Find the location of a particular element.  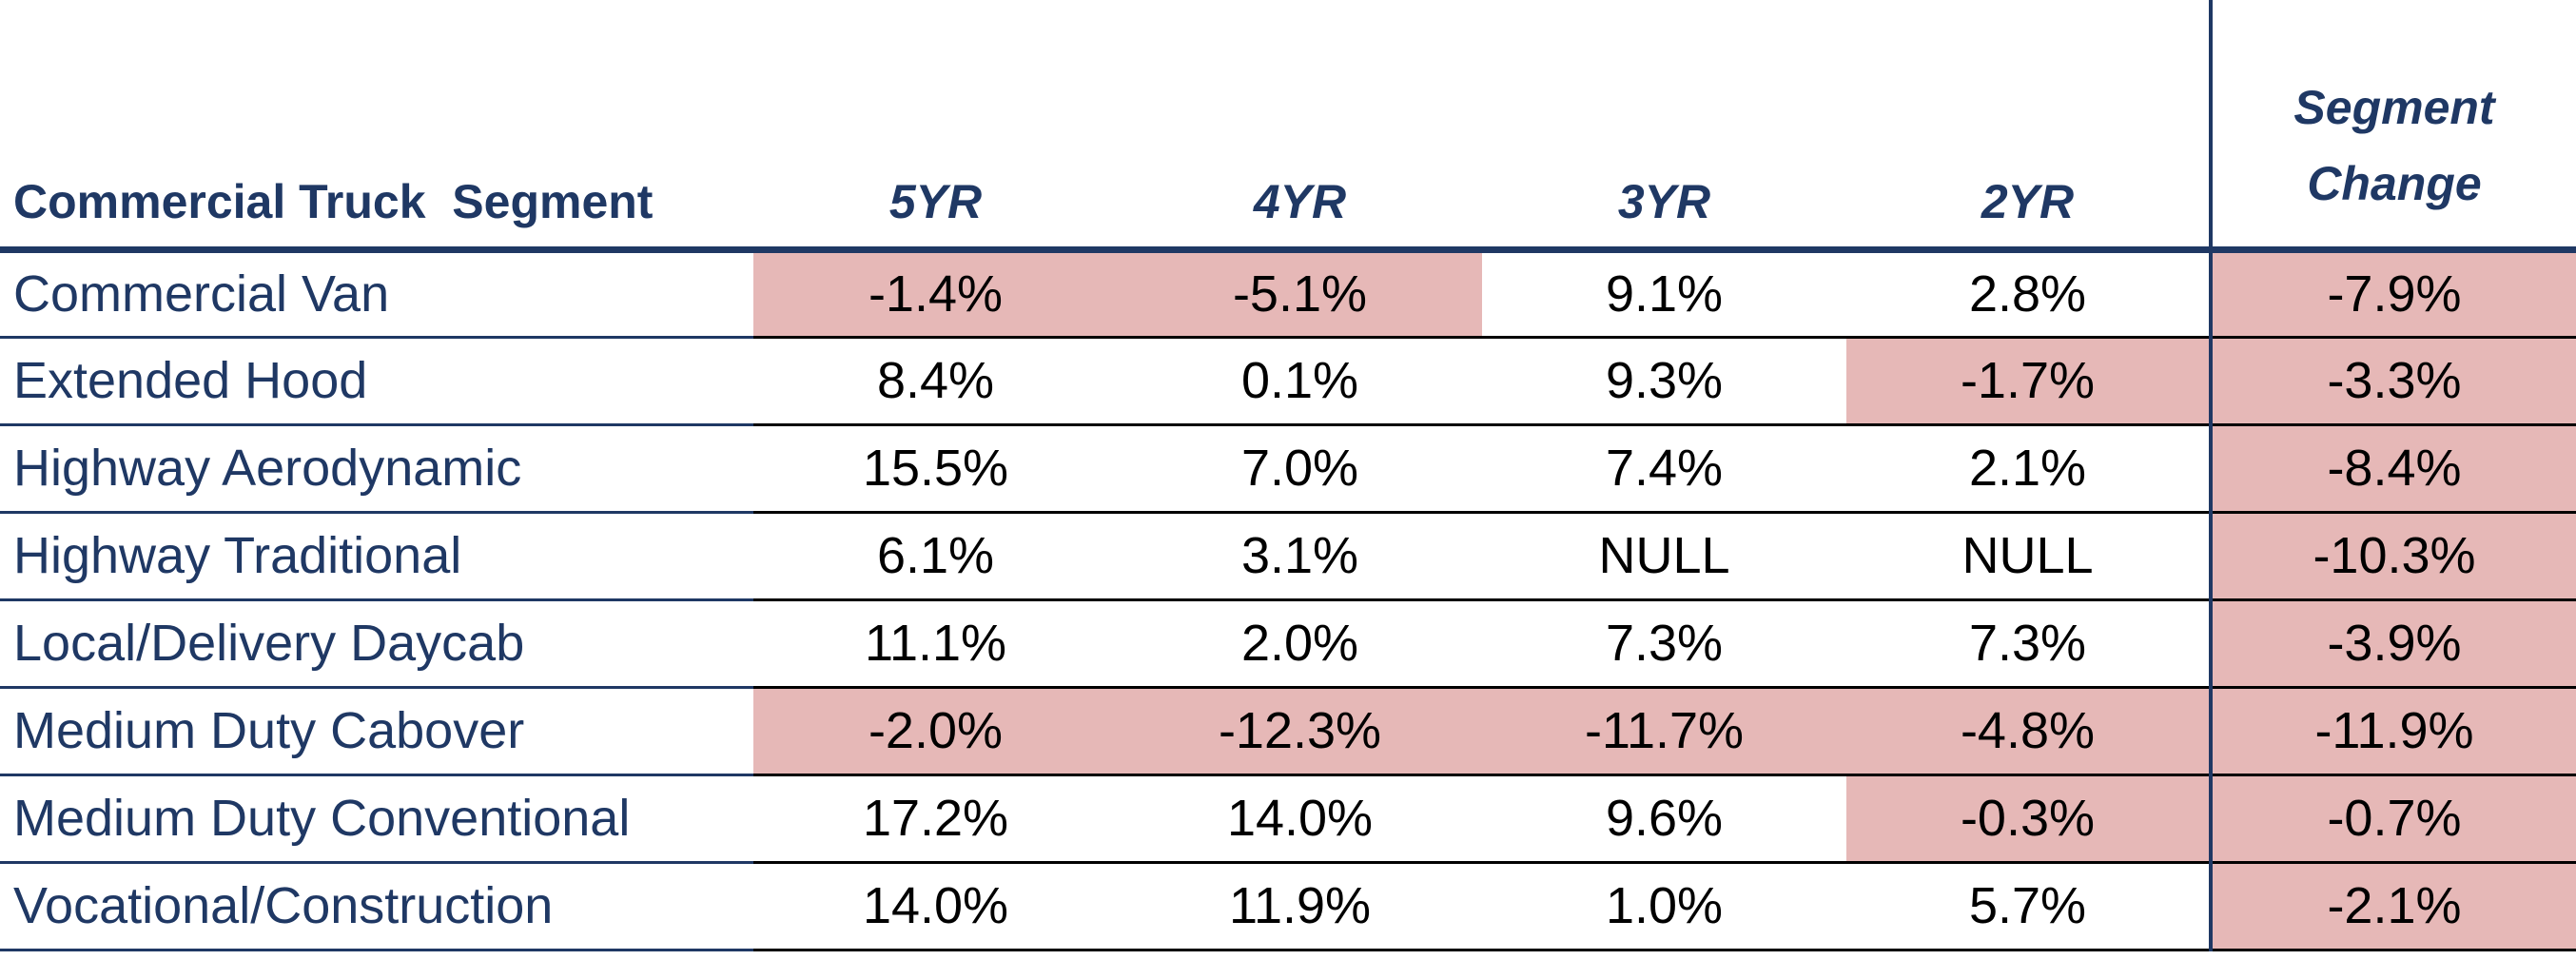

table-row: Commercial Van -1.4% -5.1% 9.1% 2.8% -7.9% is located at coordinates (1288, 294).